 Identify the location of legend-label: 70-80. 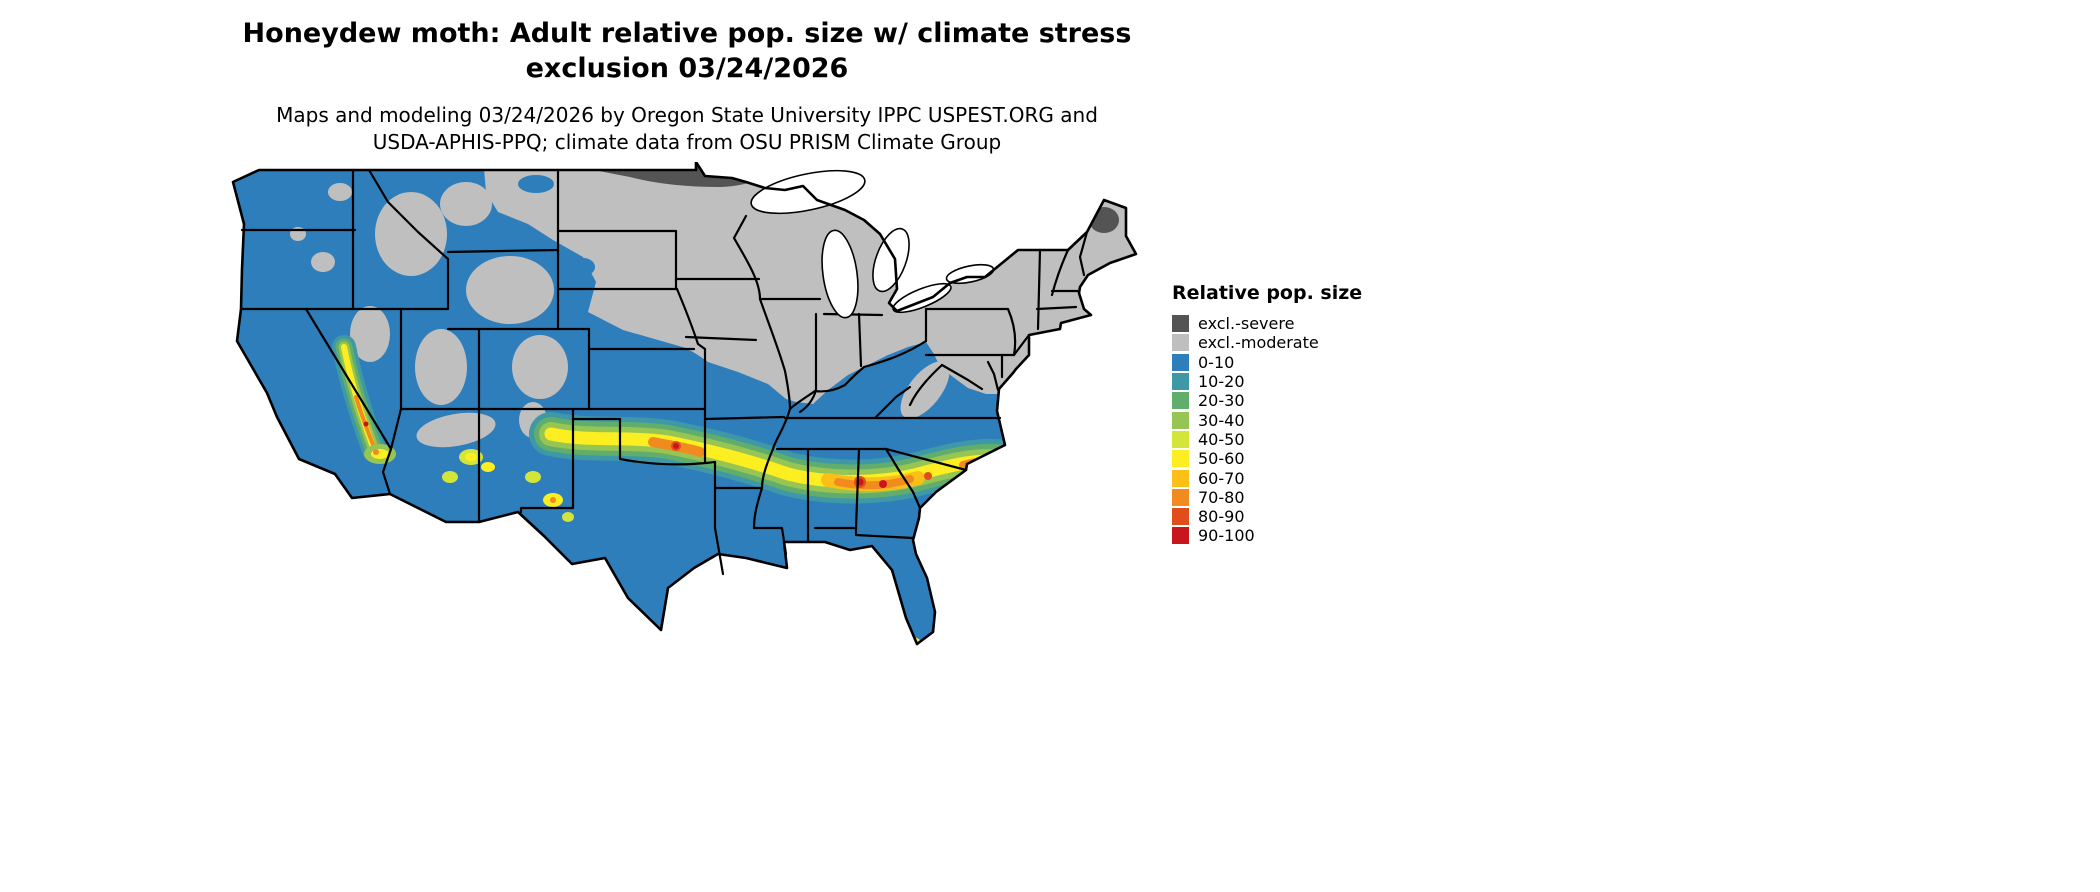
(1221, 497).